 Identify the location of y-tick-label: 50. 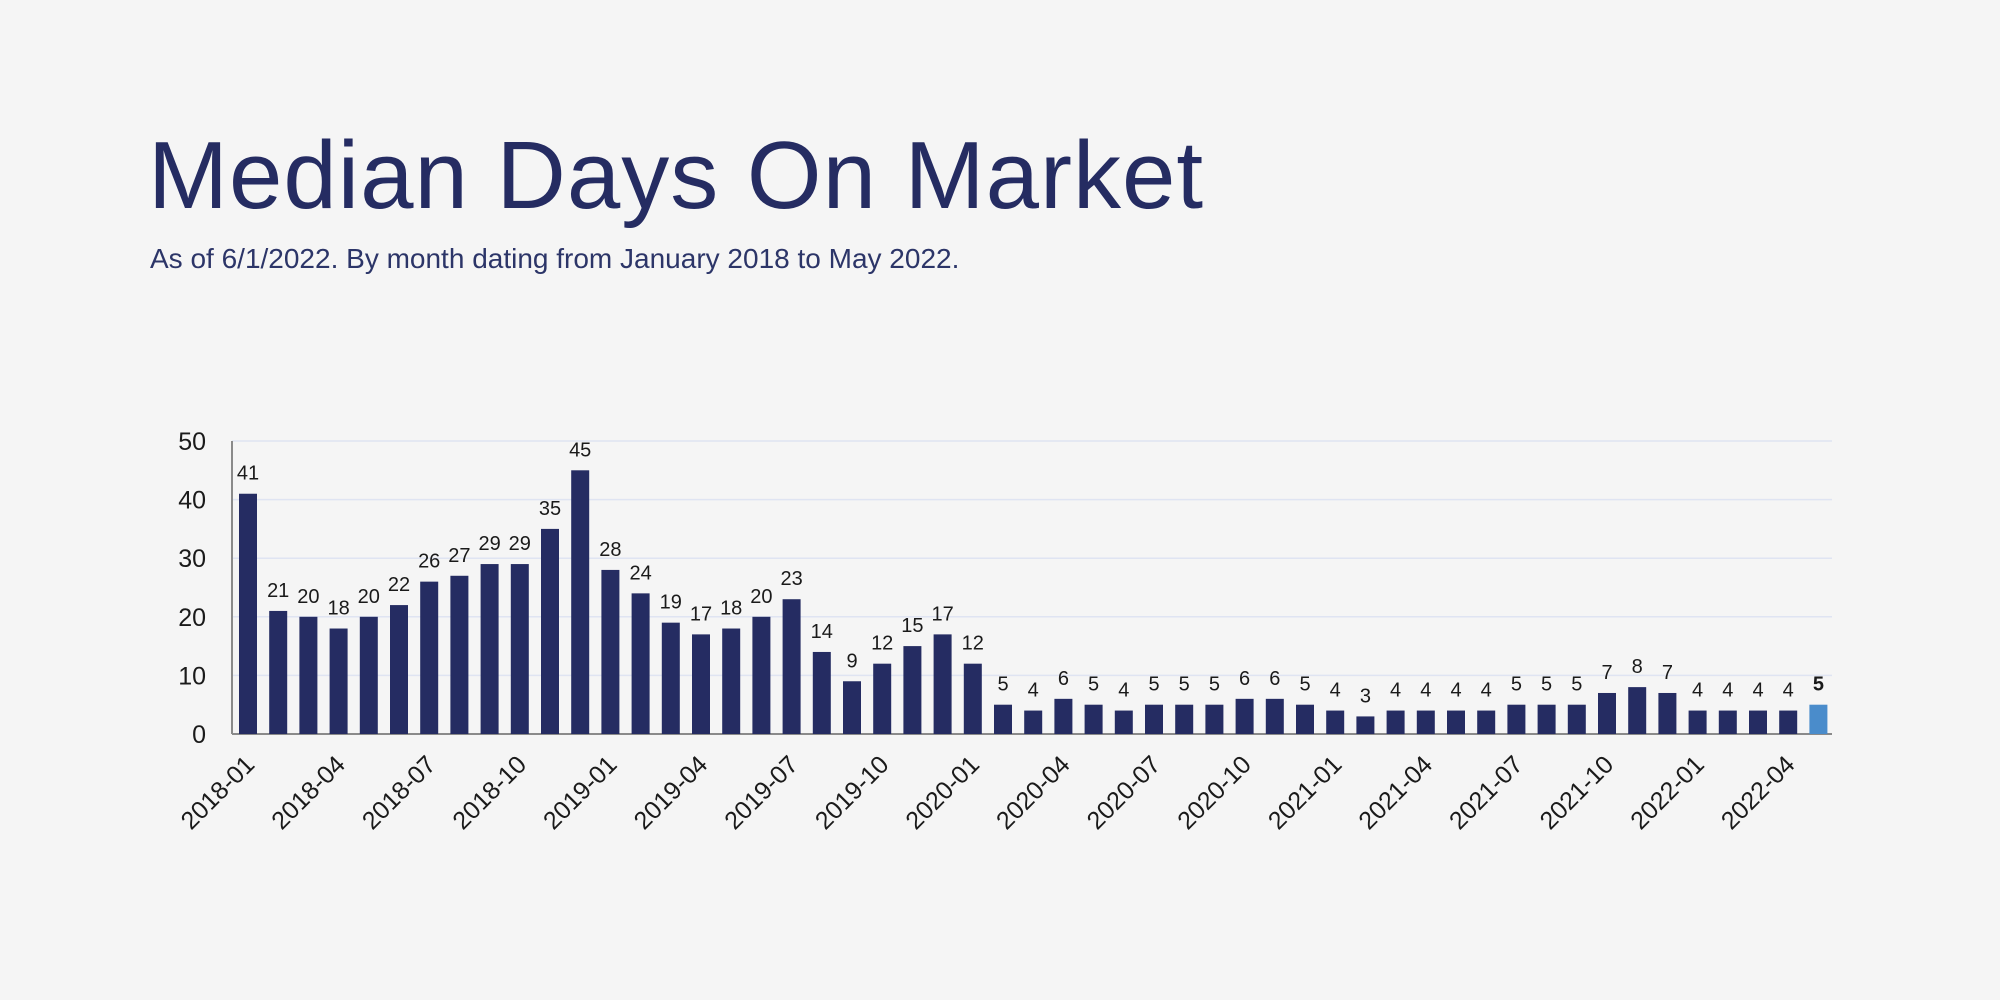
(192, 442).